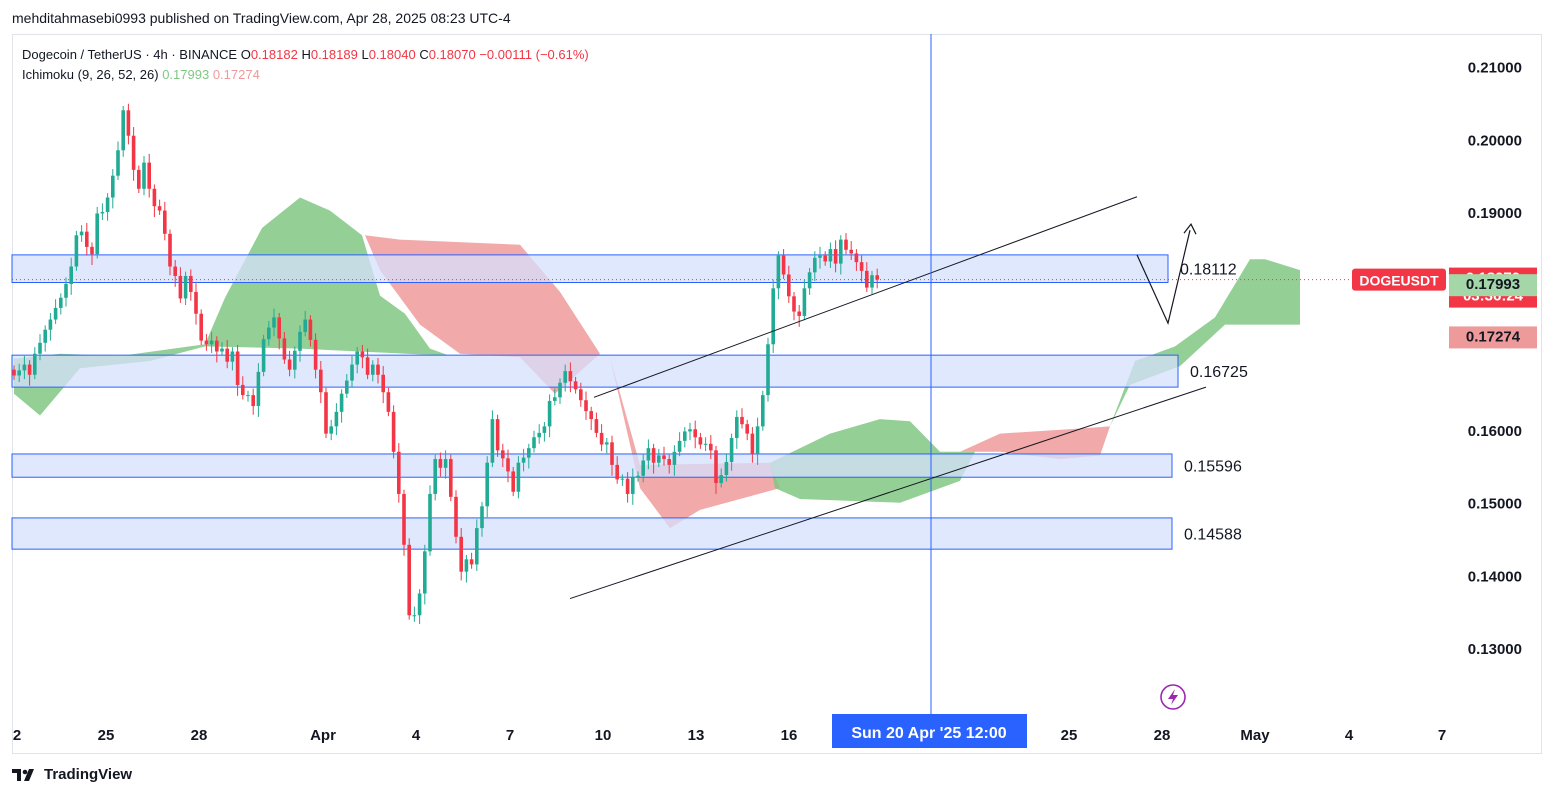 This screenshot has height=798, width=1554. Describe the element at coordinates (1213, 467) in the screenshot. I see `zone-label: 0.15596` at that location.